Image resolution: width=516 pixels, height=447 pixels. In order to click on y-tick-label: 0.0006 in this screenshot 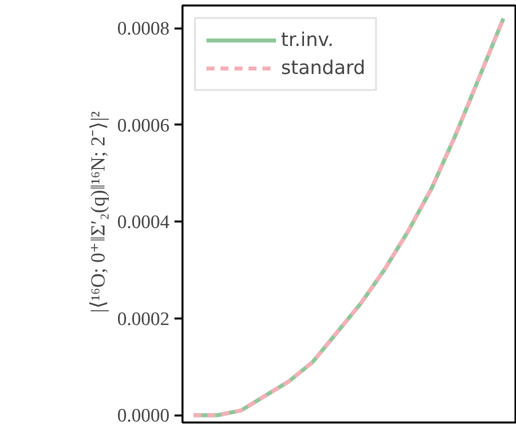, I will do `click(143, 125)`.